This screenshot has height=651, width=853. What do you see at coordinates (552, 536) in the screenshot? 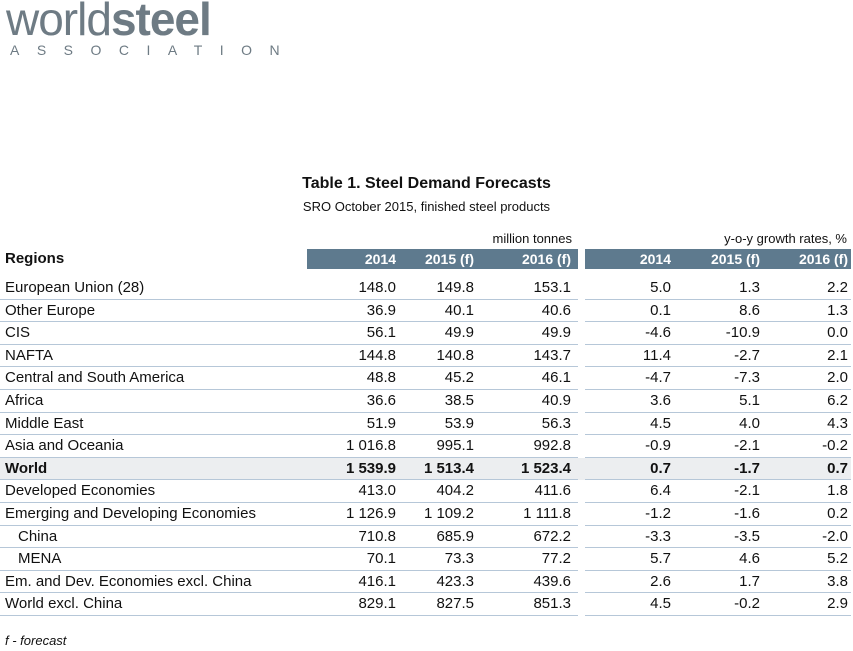
I see `value-cell: 672.2` at bounding box center [552, 536].